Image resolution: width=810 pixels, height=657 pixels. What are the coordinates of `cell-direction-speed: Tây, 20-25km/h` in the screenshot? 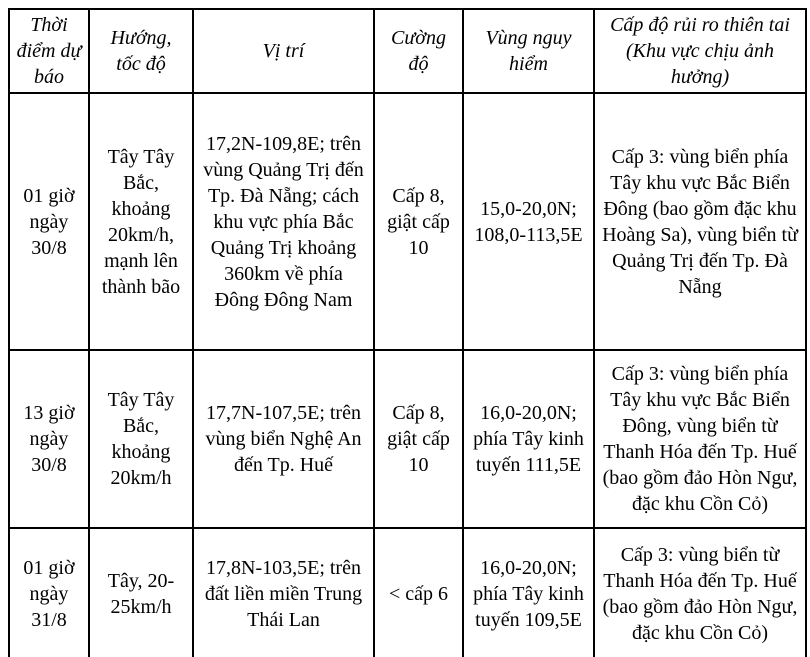 It's located at (141, 592).